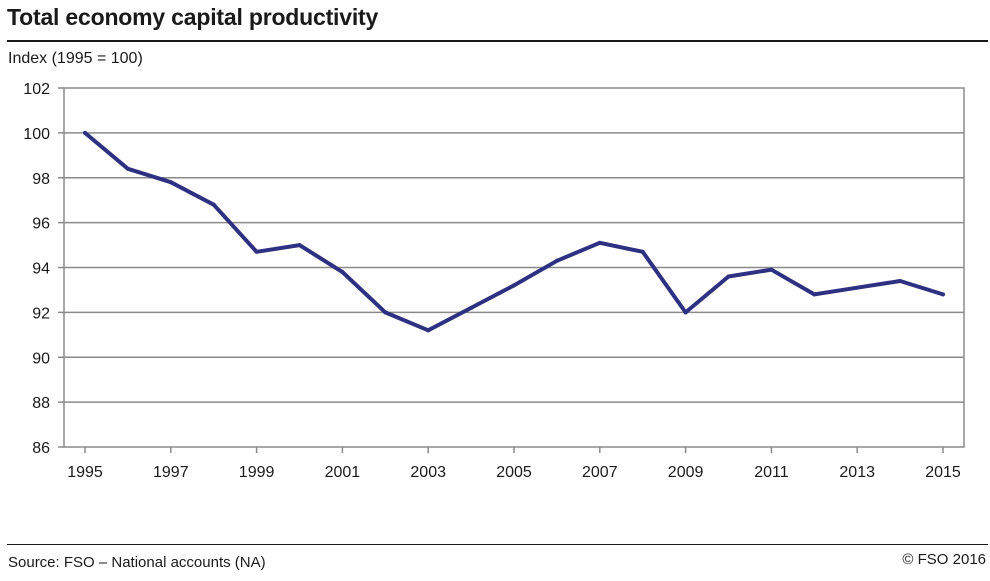 The height and width of the screenshot is (581, 990). I want to click on y-tick-label-98: 98, so click(41, 179).